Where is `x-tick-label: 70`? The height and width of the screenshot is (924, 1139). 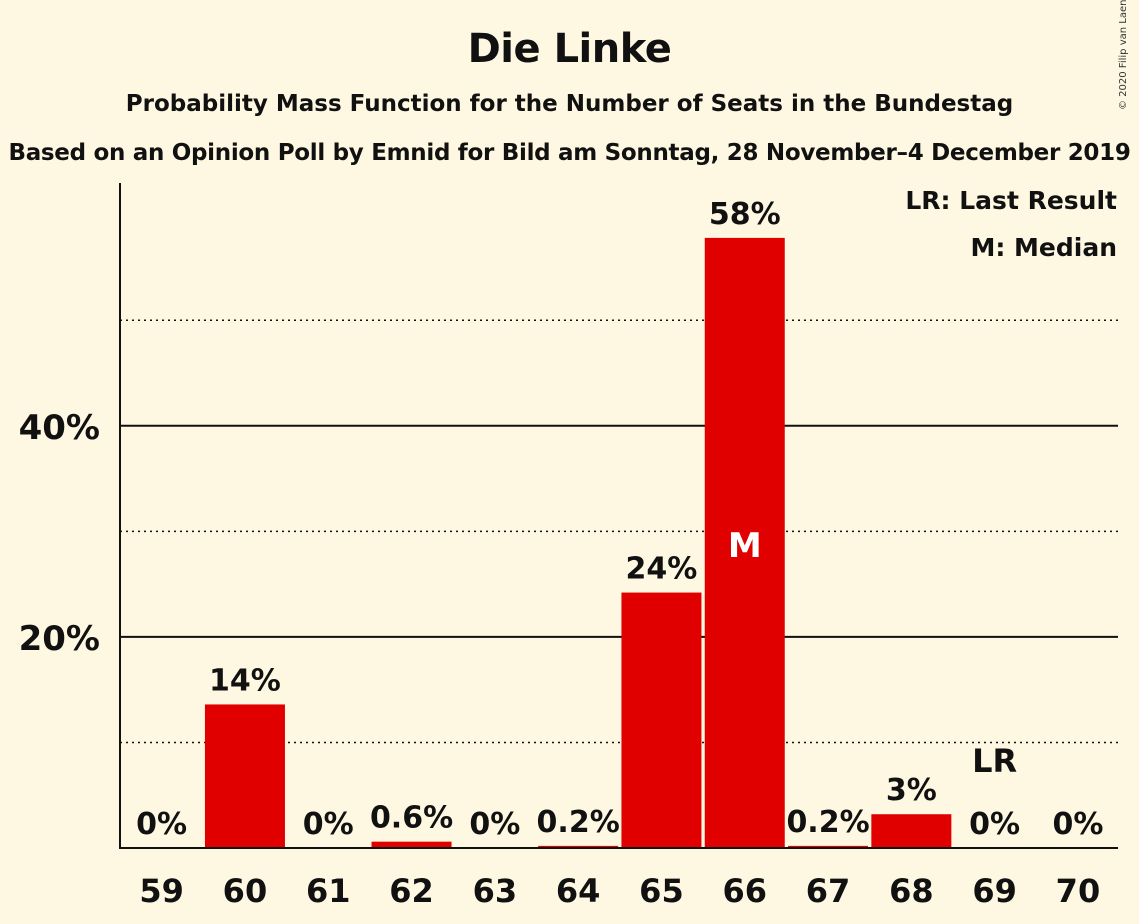
x-tick-label: 70 is located at coordinates (1078, 891).